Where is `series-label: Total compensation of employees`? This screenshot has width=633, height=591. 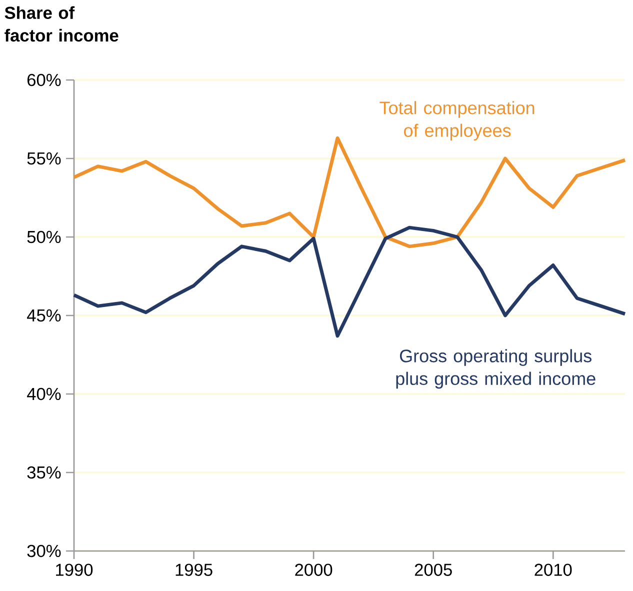
series-label: Total compensation of employees is located at coordinates (457, 121).